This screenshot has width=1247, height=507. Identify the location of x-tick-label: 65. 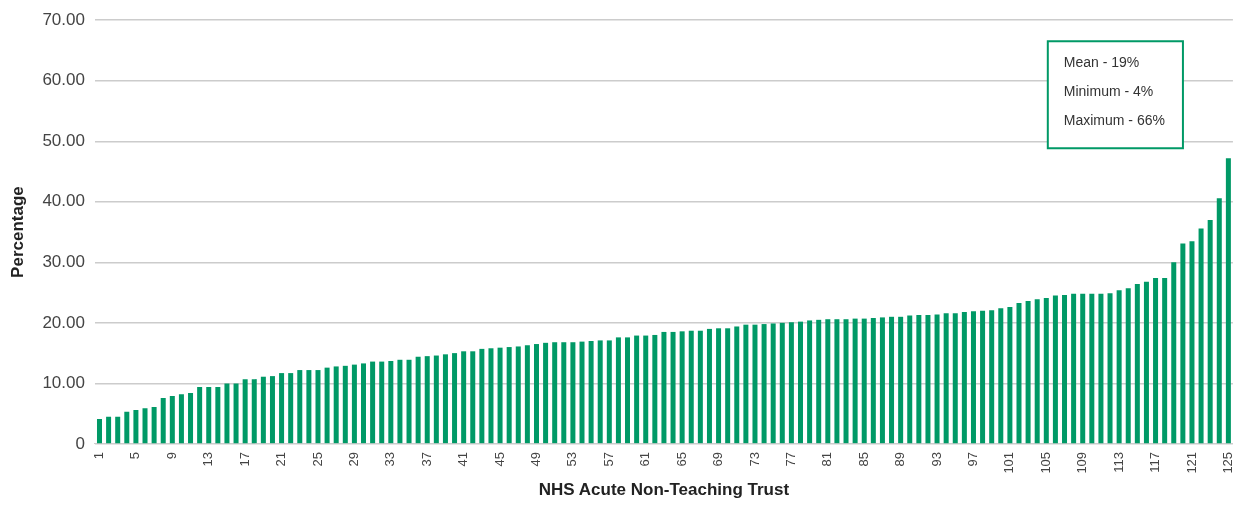
(681, 459).